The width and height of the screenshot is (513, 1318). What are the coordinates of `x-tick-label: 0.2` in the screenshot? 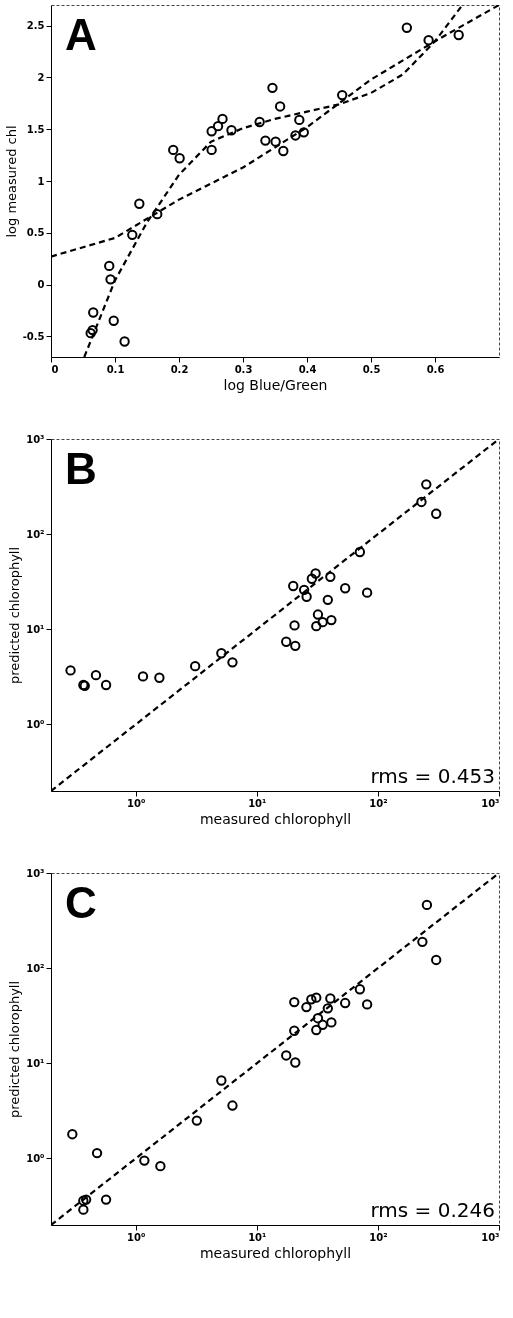 It's located at (179, 369).